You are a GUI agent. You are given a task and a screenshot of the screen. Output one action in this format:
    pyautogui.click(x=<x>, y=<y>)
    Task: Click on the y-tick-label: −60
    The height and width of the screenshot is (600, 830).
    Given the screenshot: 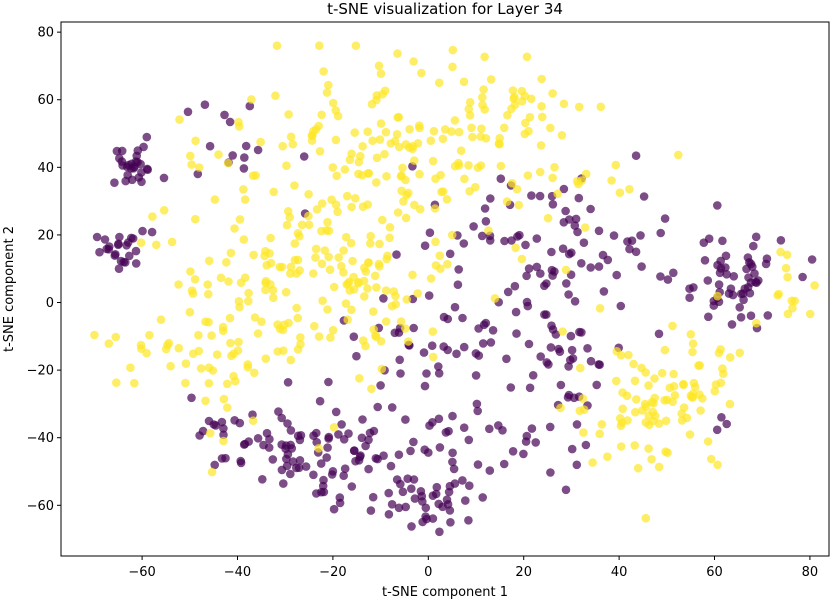 What is the action you would take?
    pyautogui.click(x=40, y=506)
    